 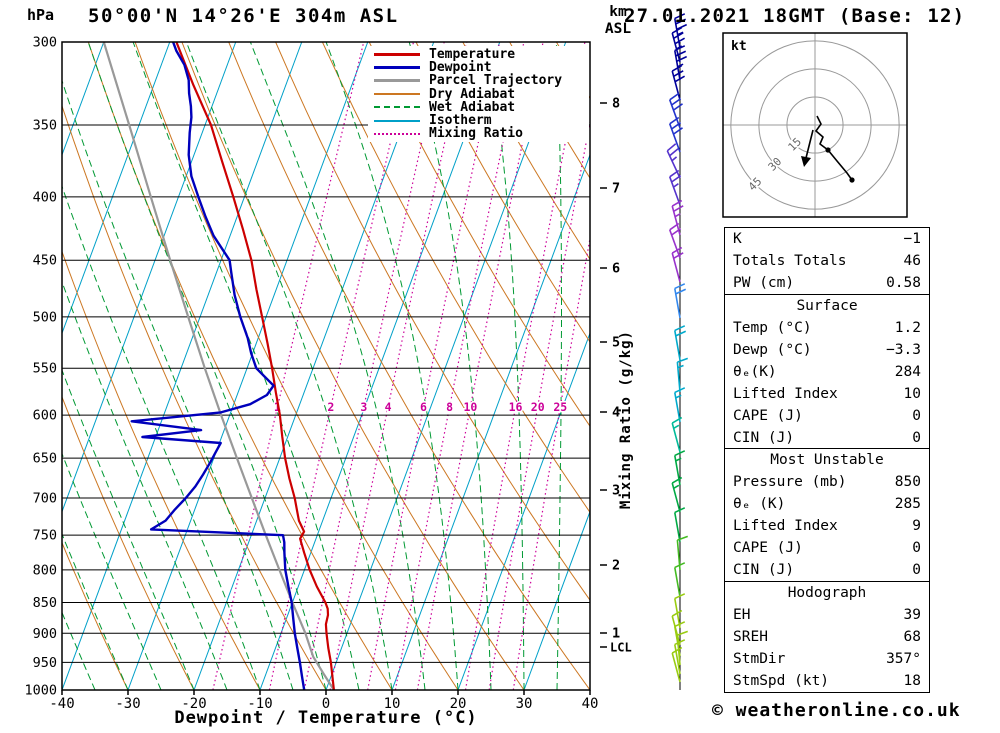 I want to click on legend-item-temperature: Temperature, so click(x=481, y=54).